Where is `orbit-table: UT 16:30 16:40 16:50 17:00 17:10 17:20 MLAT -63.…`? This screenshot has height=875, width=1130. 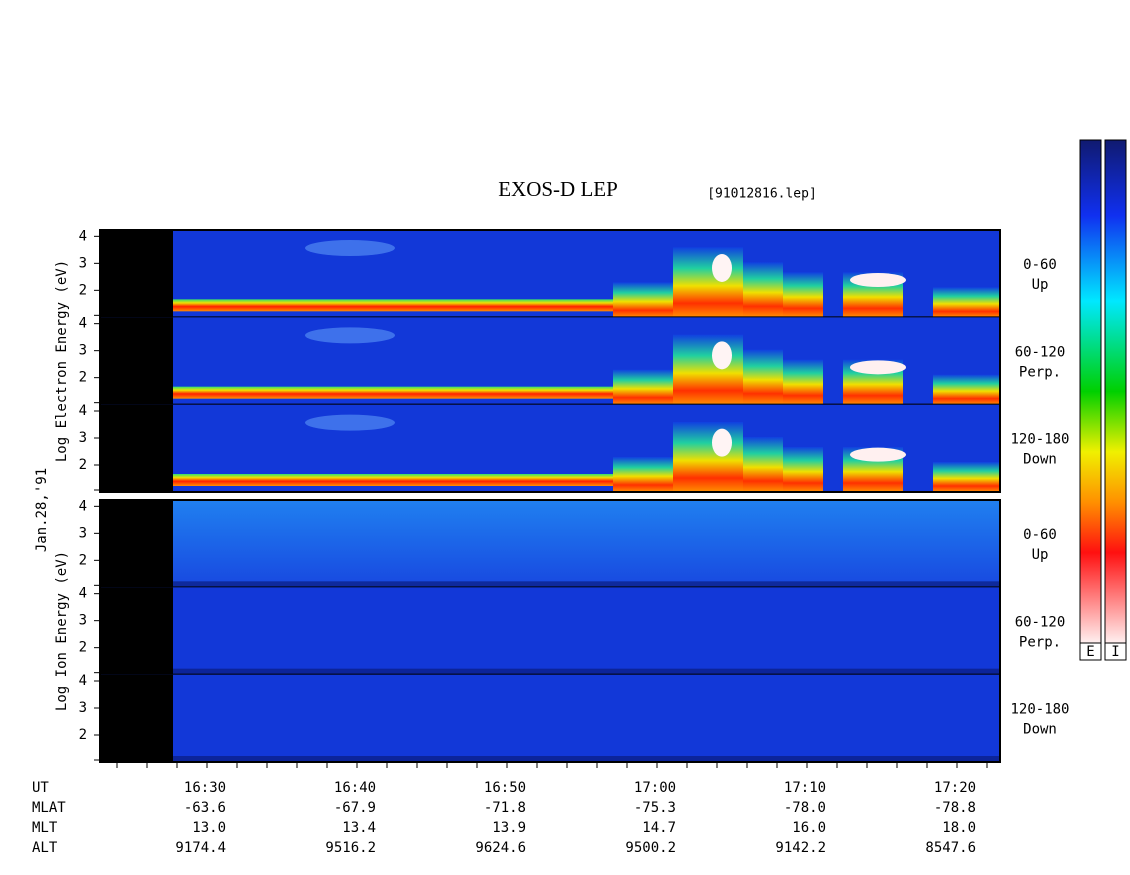
orbit-table: UT 16:30 16:40 16:50 17:00 17:10 17:20 MLAT -63.… is located at coordinates (504, 818).